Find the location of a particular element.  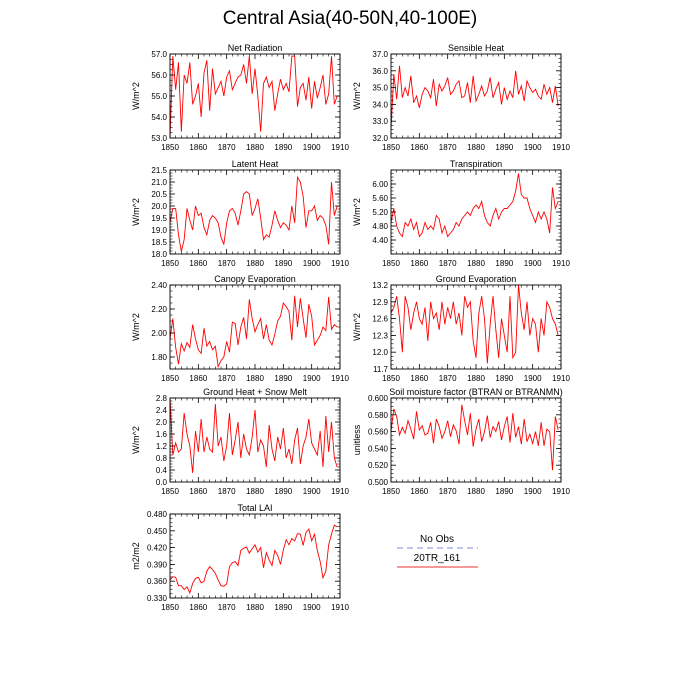

legend-label-20tr: 20TR_161 is located at coordinates (437, 558).